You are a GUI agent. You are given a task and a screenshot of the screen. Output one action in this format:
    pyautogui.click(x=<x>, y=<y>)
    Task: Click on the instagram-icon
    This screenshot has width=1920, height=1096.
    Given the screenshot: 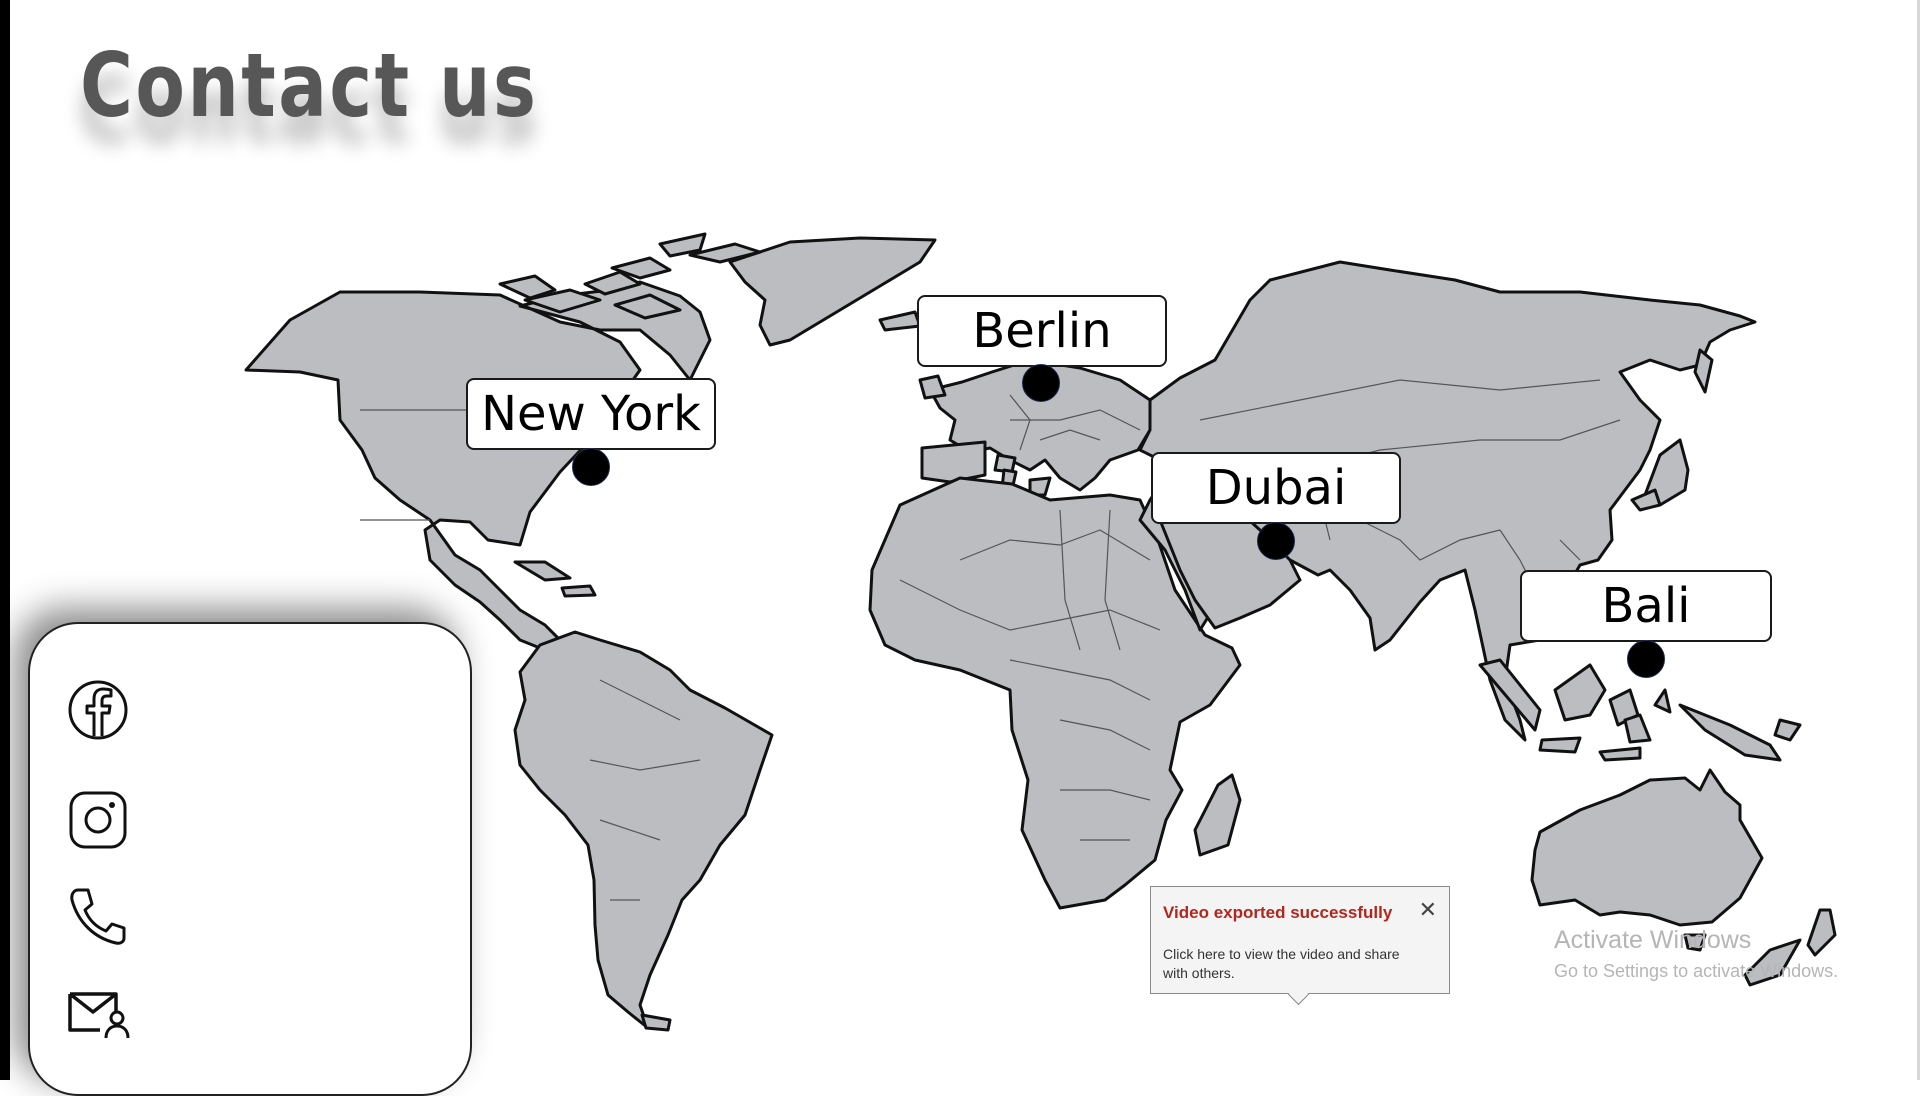 What is the action you would take?
    pyautogui.click(x=98, y=820)
    